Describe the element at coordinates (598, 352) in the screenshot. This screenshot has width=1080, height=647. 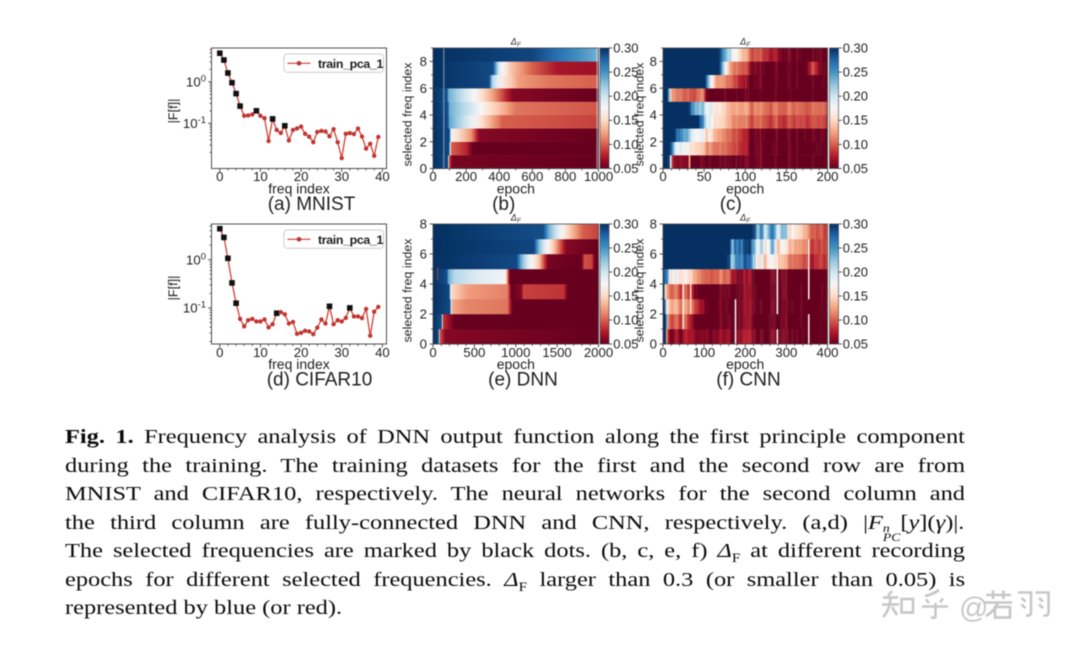
I see `svg-text: 2000` at that location.